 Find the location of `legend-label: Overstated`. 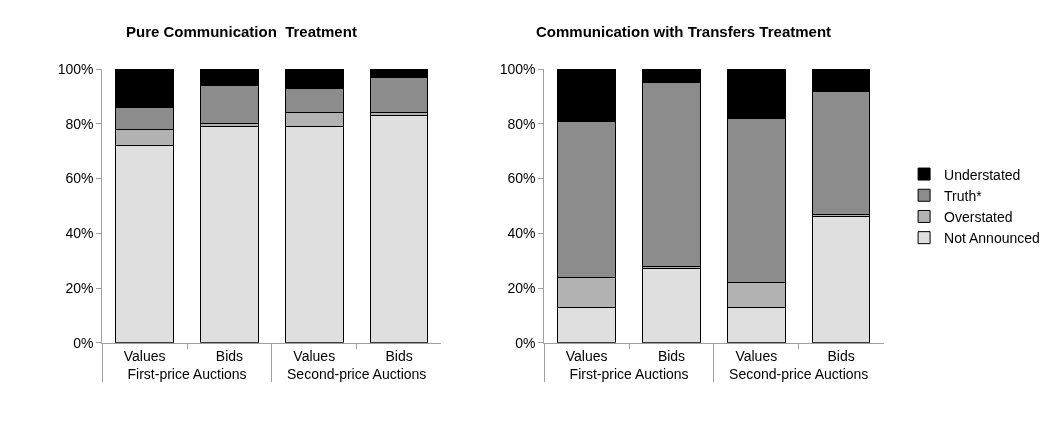

legend-label: Overstated is located at coordinates (978, 216).